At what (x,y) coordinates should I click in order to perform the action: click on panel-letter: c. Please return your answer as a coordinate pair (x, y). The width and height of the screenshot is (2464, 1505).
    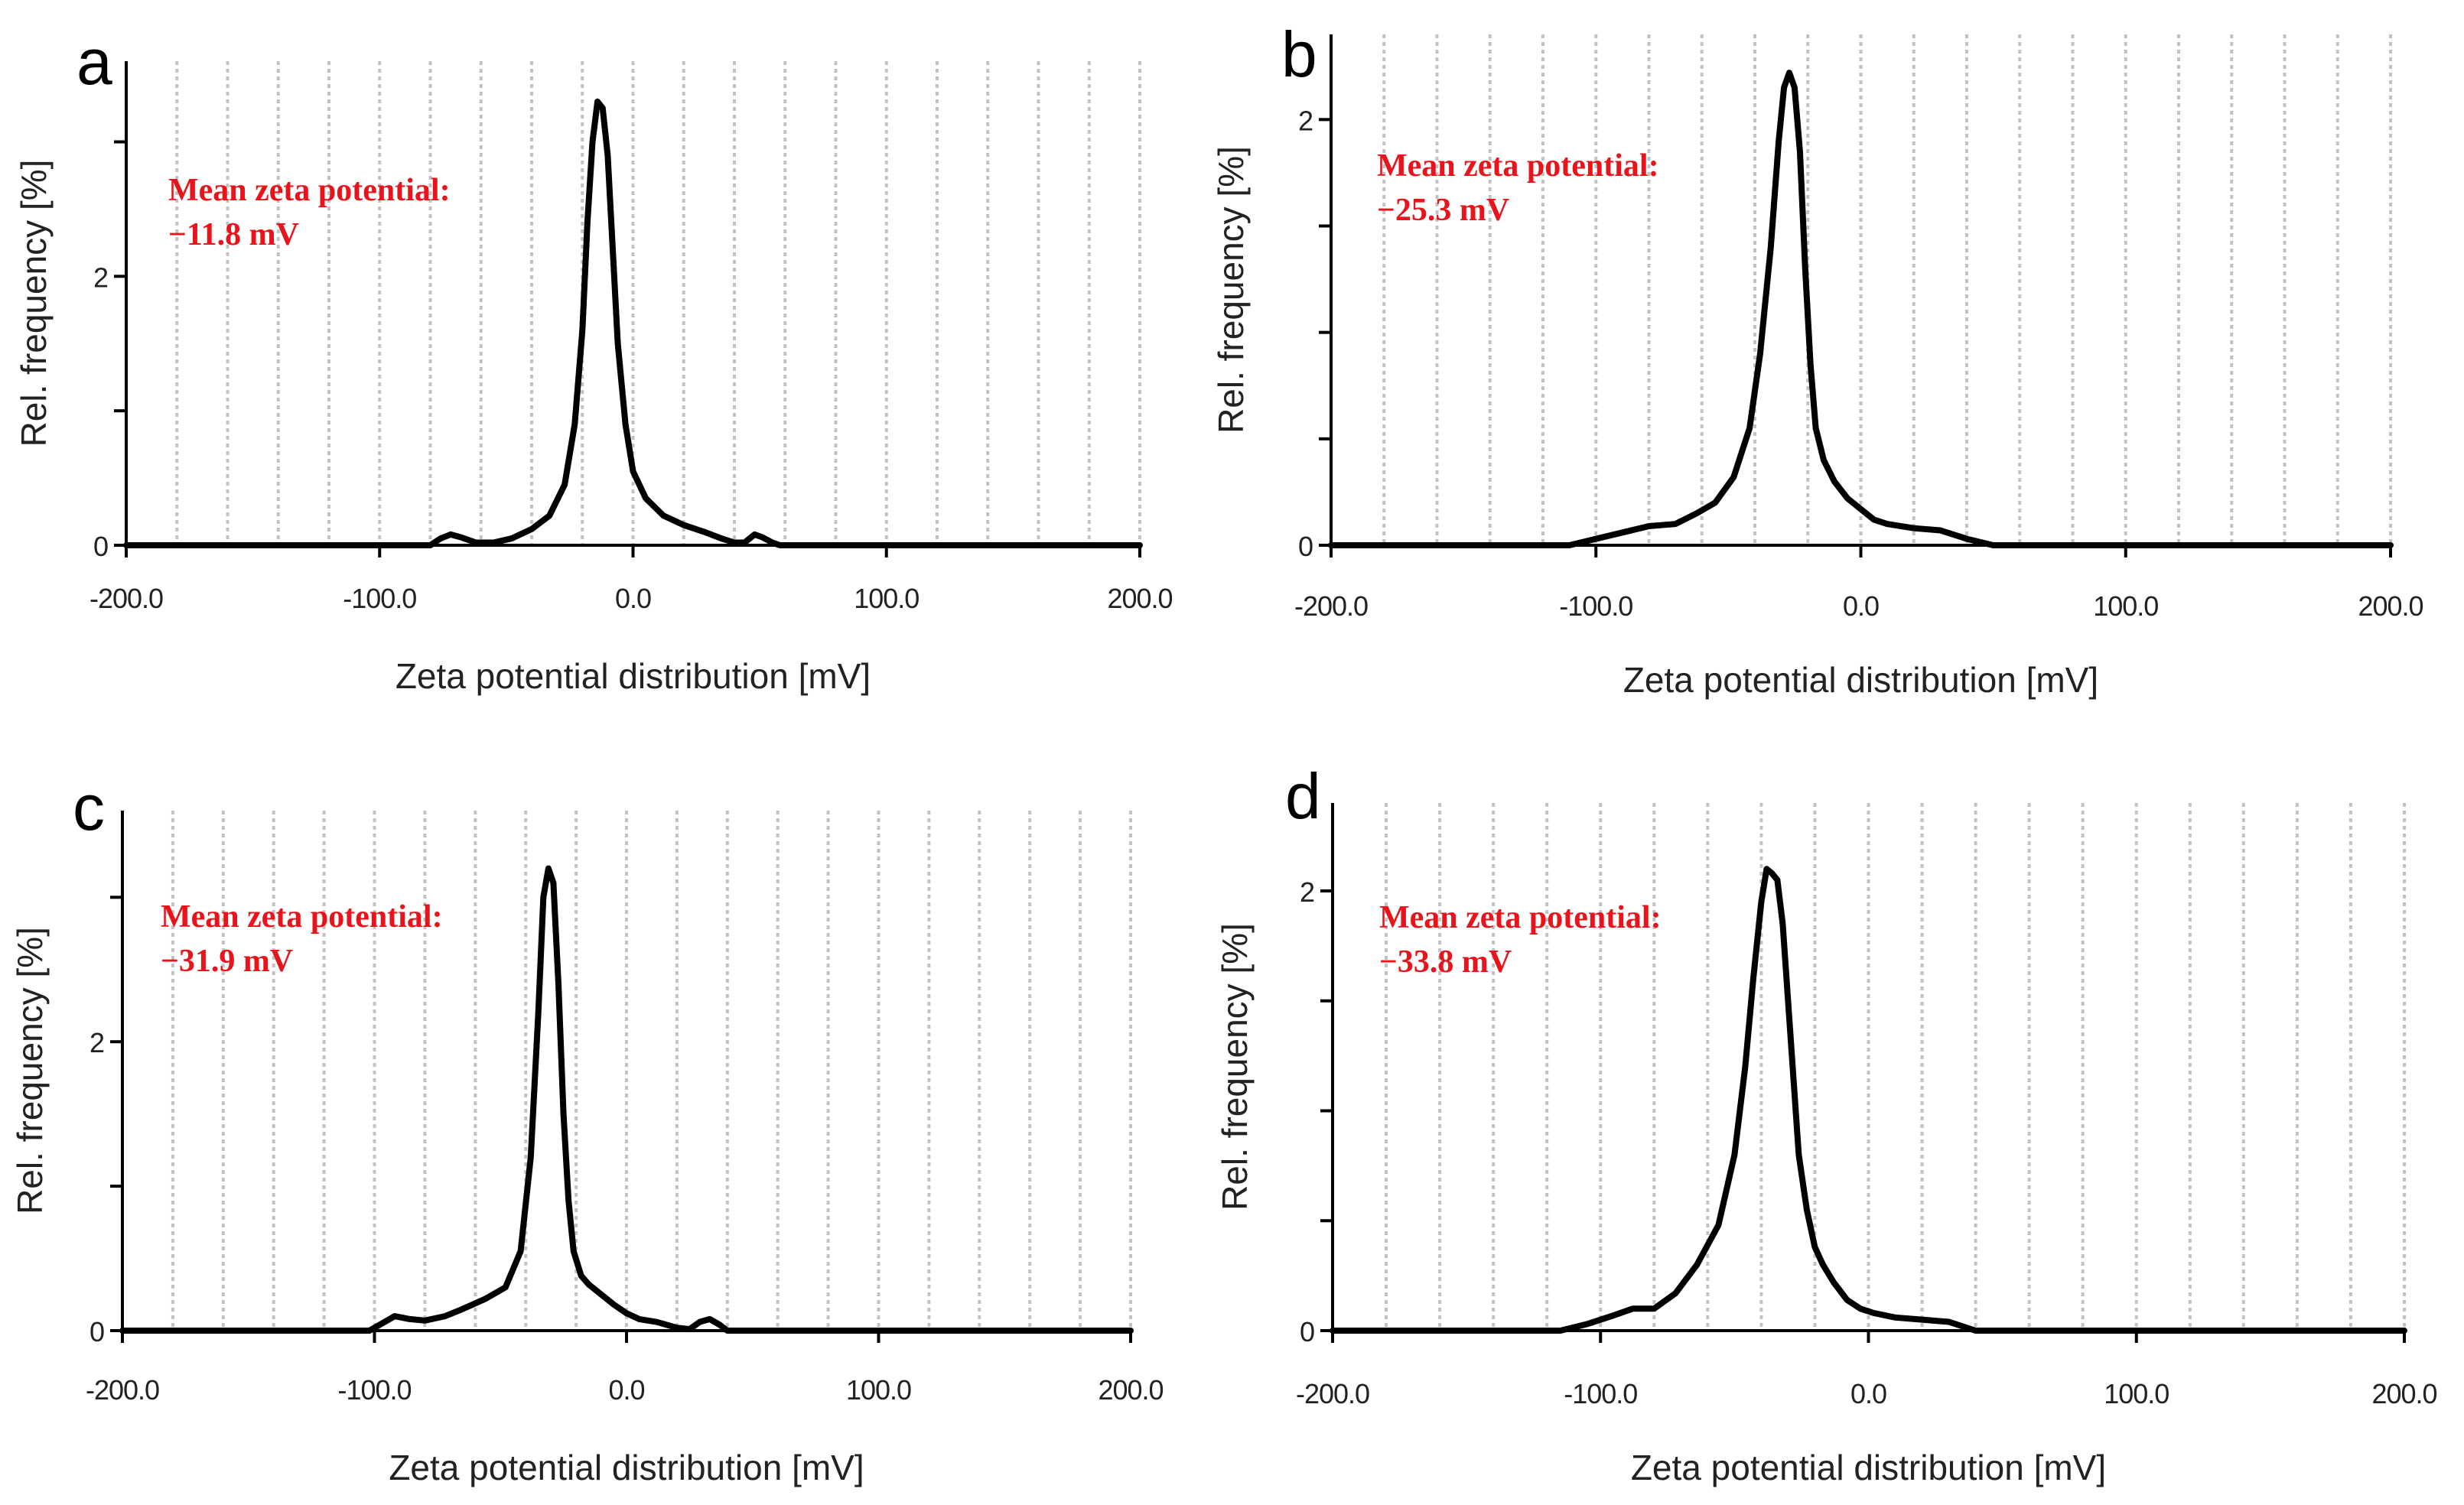
    Looking at the image, I should click on (89, 808).